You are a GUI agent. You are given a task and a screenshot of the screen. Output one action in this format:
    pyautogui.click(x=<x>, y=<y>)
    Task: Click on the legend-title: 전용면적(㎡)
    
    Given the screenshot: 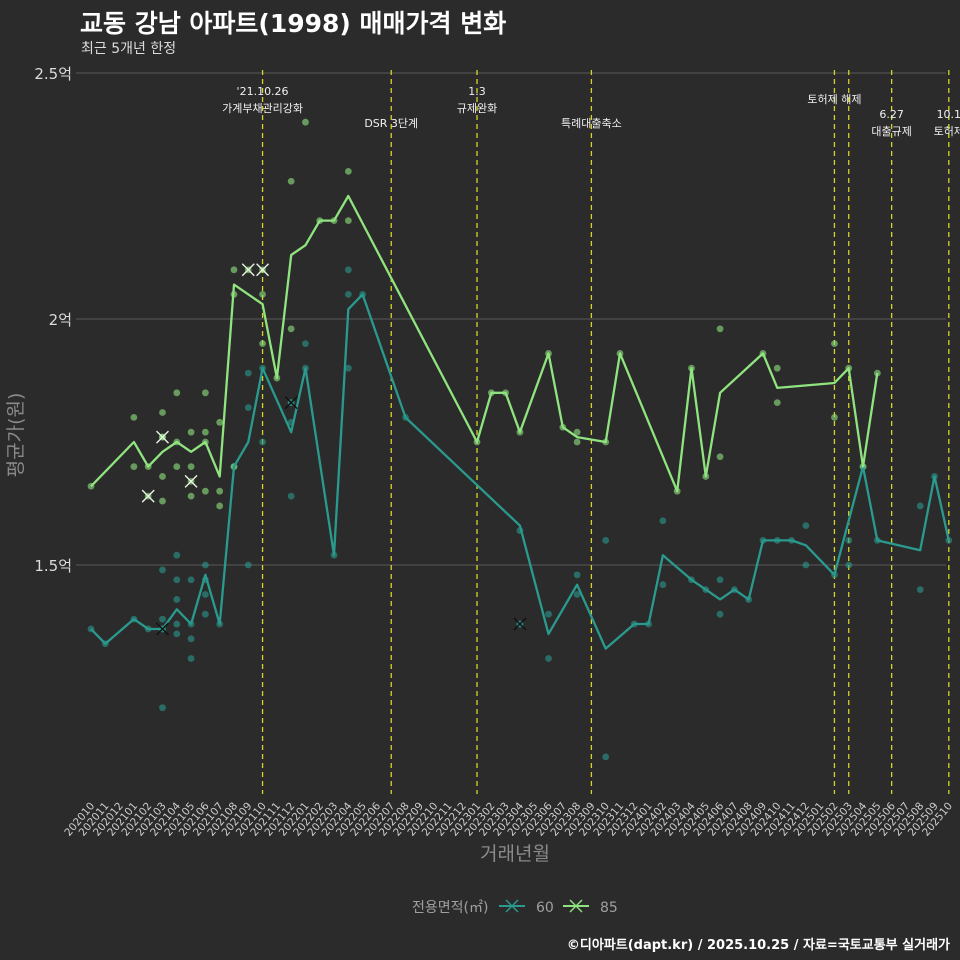 What is the action you would take?
    pyautogui.click(x=450, y=908)
    